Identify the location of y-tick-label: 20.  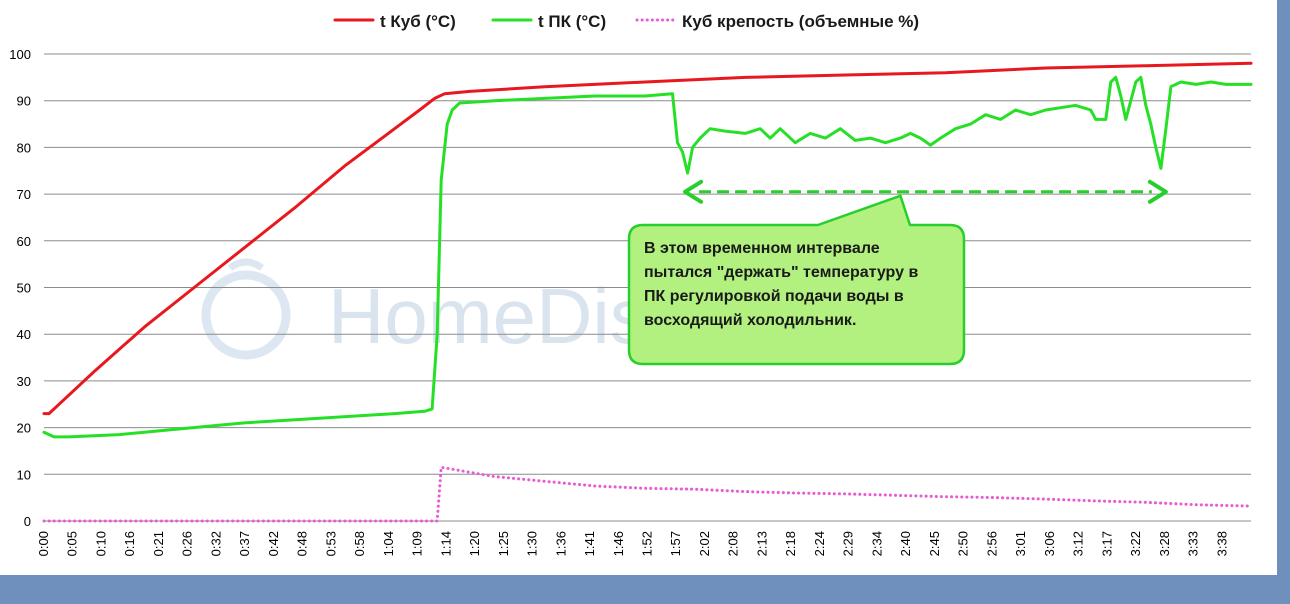
(24, 428).